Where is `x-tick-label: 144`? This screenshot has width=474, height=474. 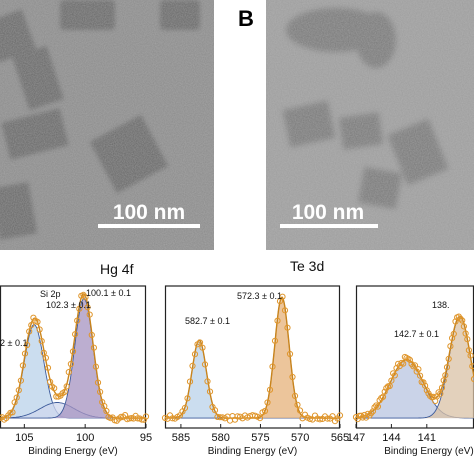
x-tick-label: 144 is located at coordinates (391, 438).